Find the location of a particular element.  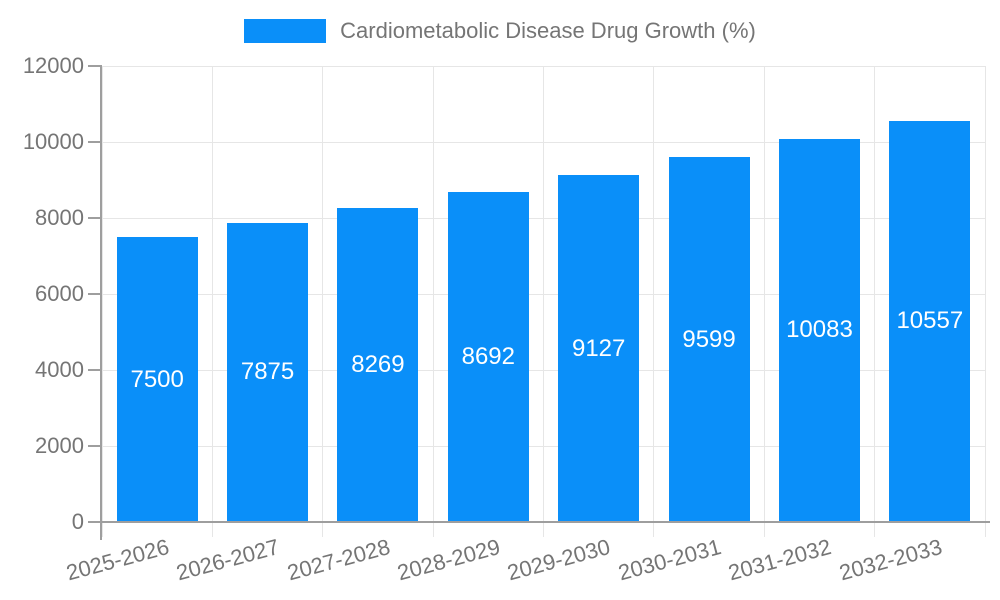

y-axis-line is located at coordinates (101, 303).